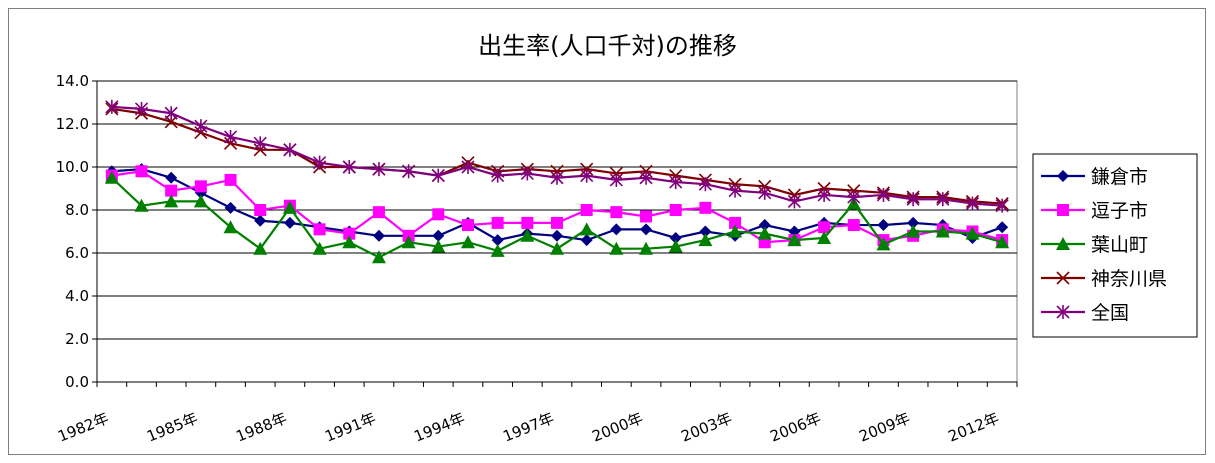 The height and width of the screenshot is (463, 1215). I want to click on x-tick-label: 1997年, so click(528, 427).